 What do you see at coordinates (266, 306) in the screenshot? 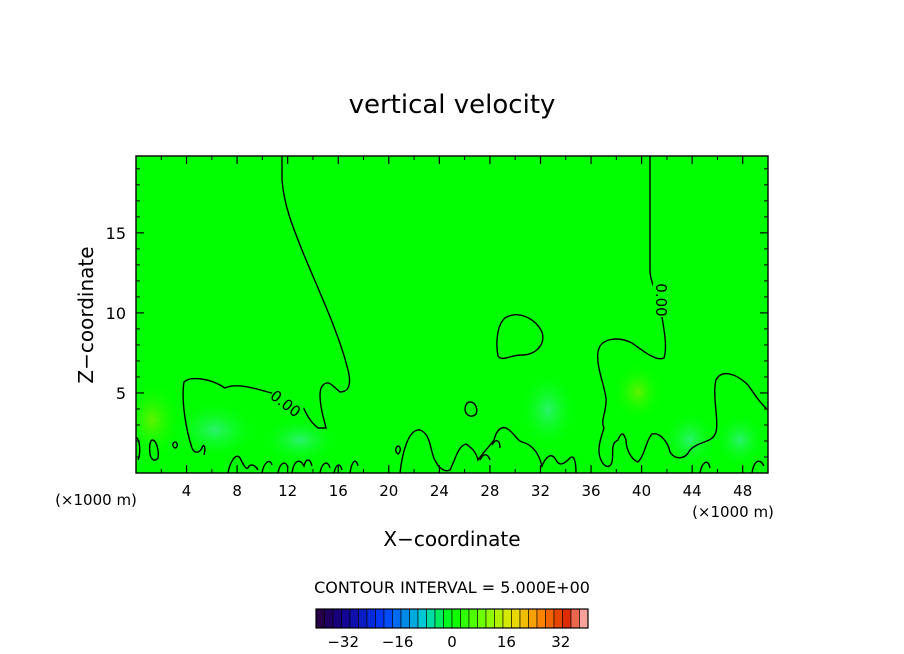
I see `zero-contour-left` at bounding box center [266, 306].